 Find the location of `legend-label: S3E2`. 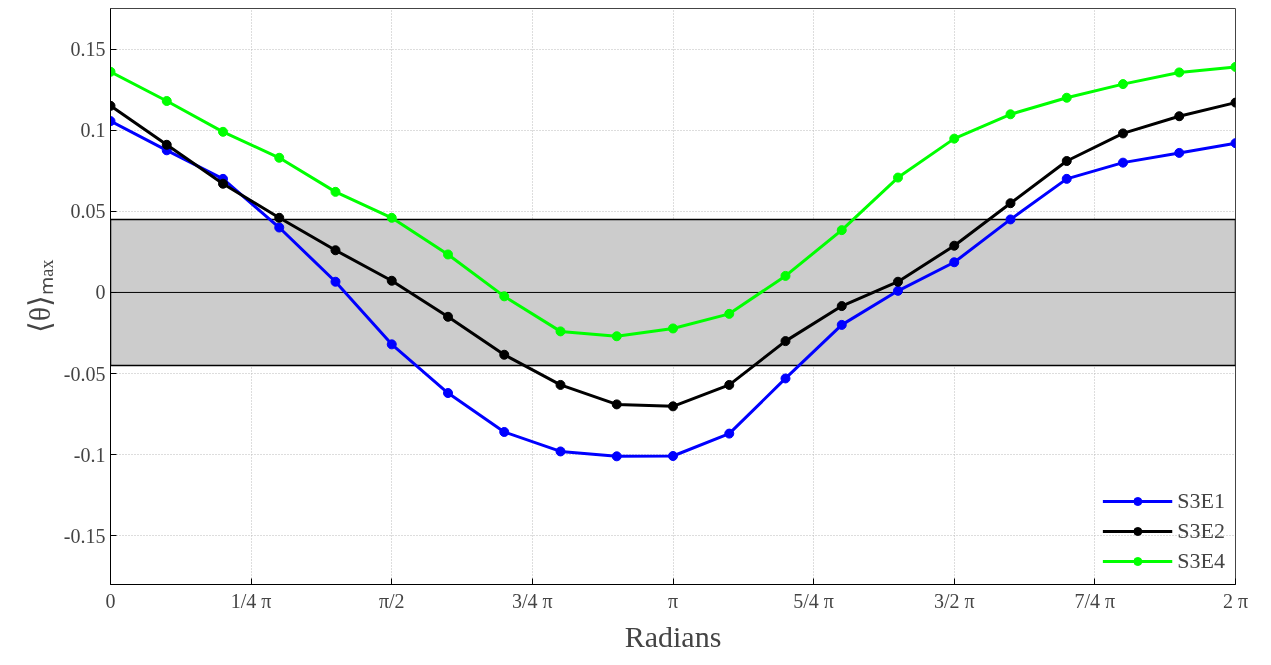

legend-label: S3E2 is located at coordinates (1201, 531).